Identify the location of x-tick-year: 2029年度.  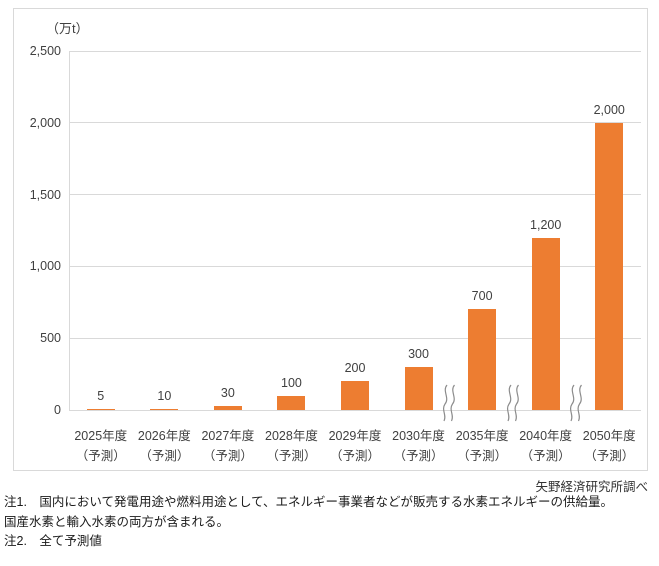
(355, 436).